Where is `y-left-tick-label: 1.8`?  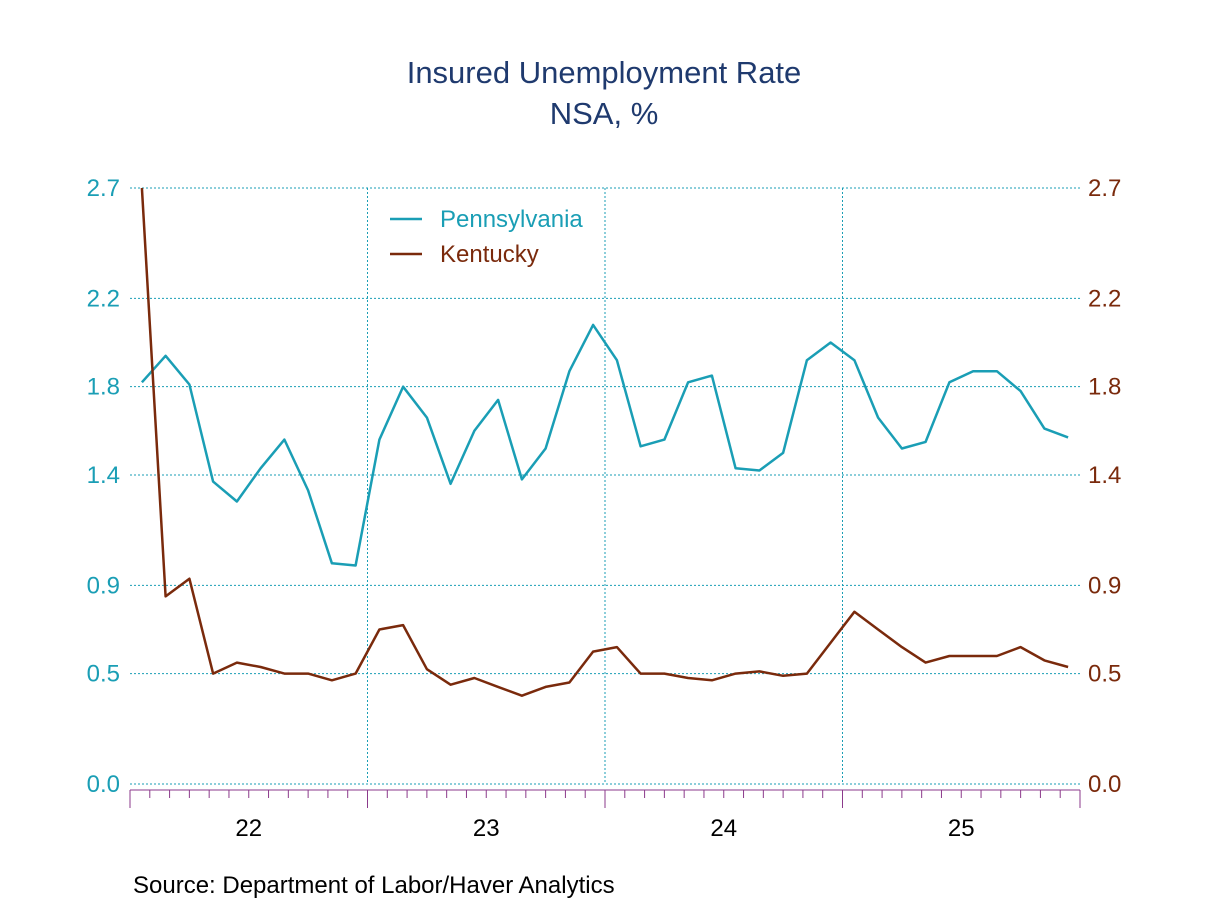
y-left-tick-label: 1.8 is located at coordinates (103, 387).